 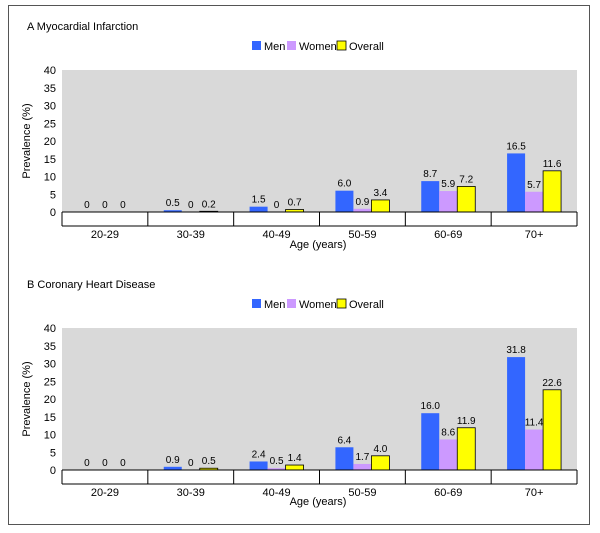 I want to click on data-label-overall: 22.6, so click(x=552, y=383).